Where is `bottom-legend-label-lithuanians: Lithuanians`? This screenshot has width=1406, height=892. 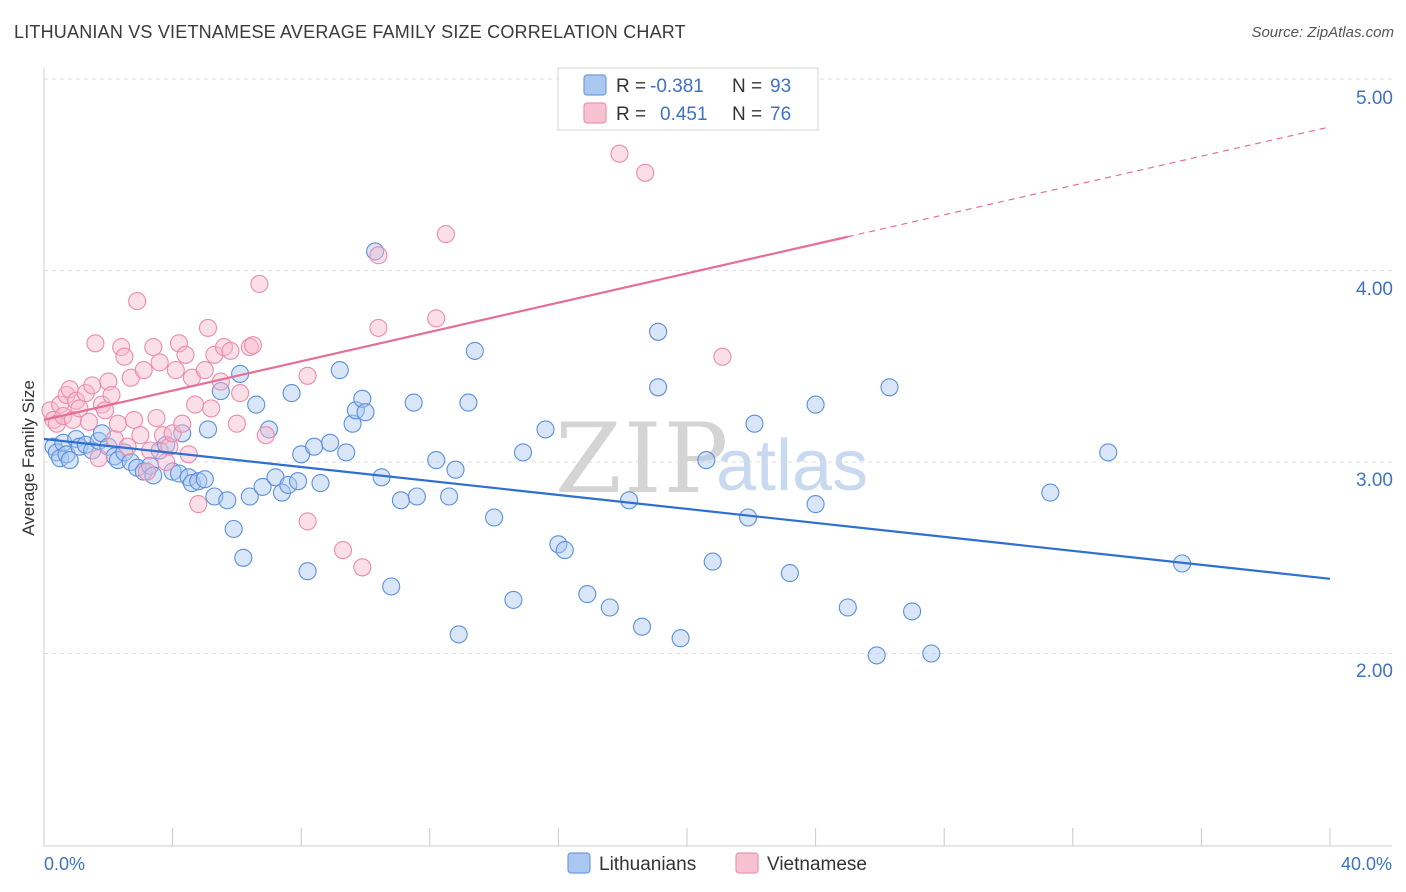 bottom-legend-label-lithuanians: Lithuanians is located at coordinates (647, 864).